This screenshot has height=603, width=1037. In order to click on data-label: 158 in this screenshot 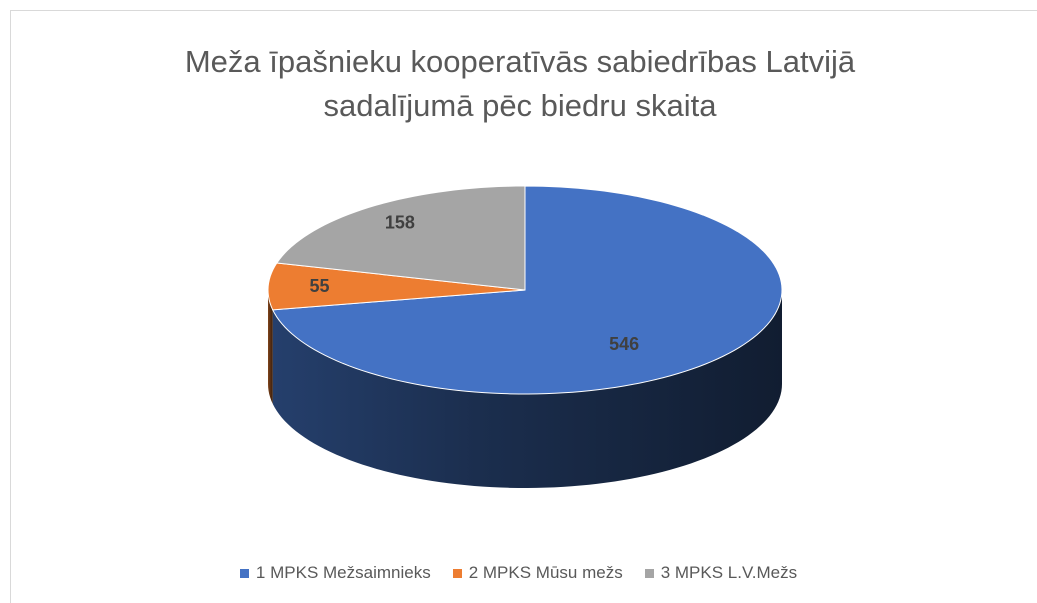, I will do `click(400, 223)`.